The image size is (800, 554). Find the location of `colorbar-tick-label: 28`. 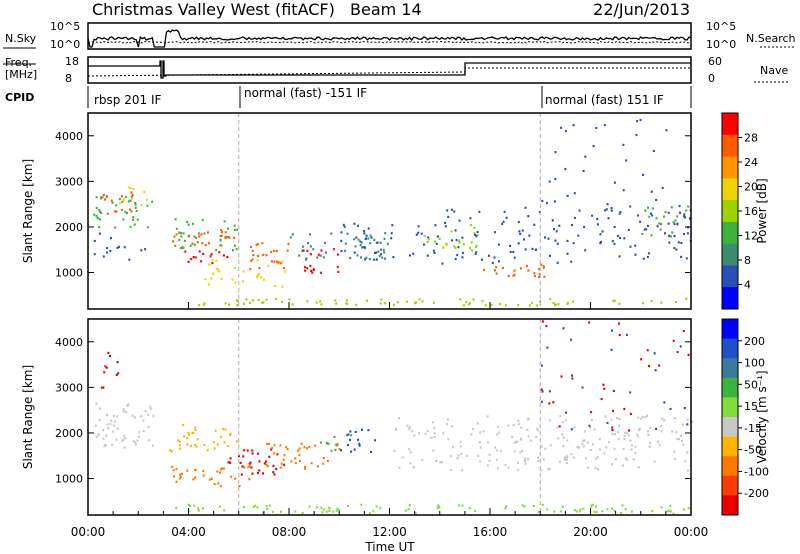

colorbar-tick-label: 28 is located at coordinates (751, 138).